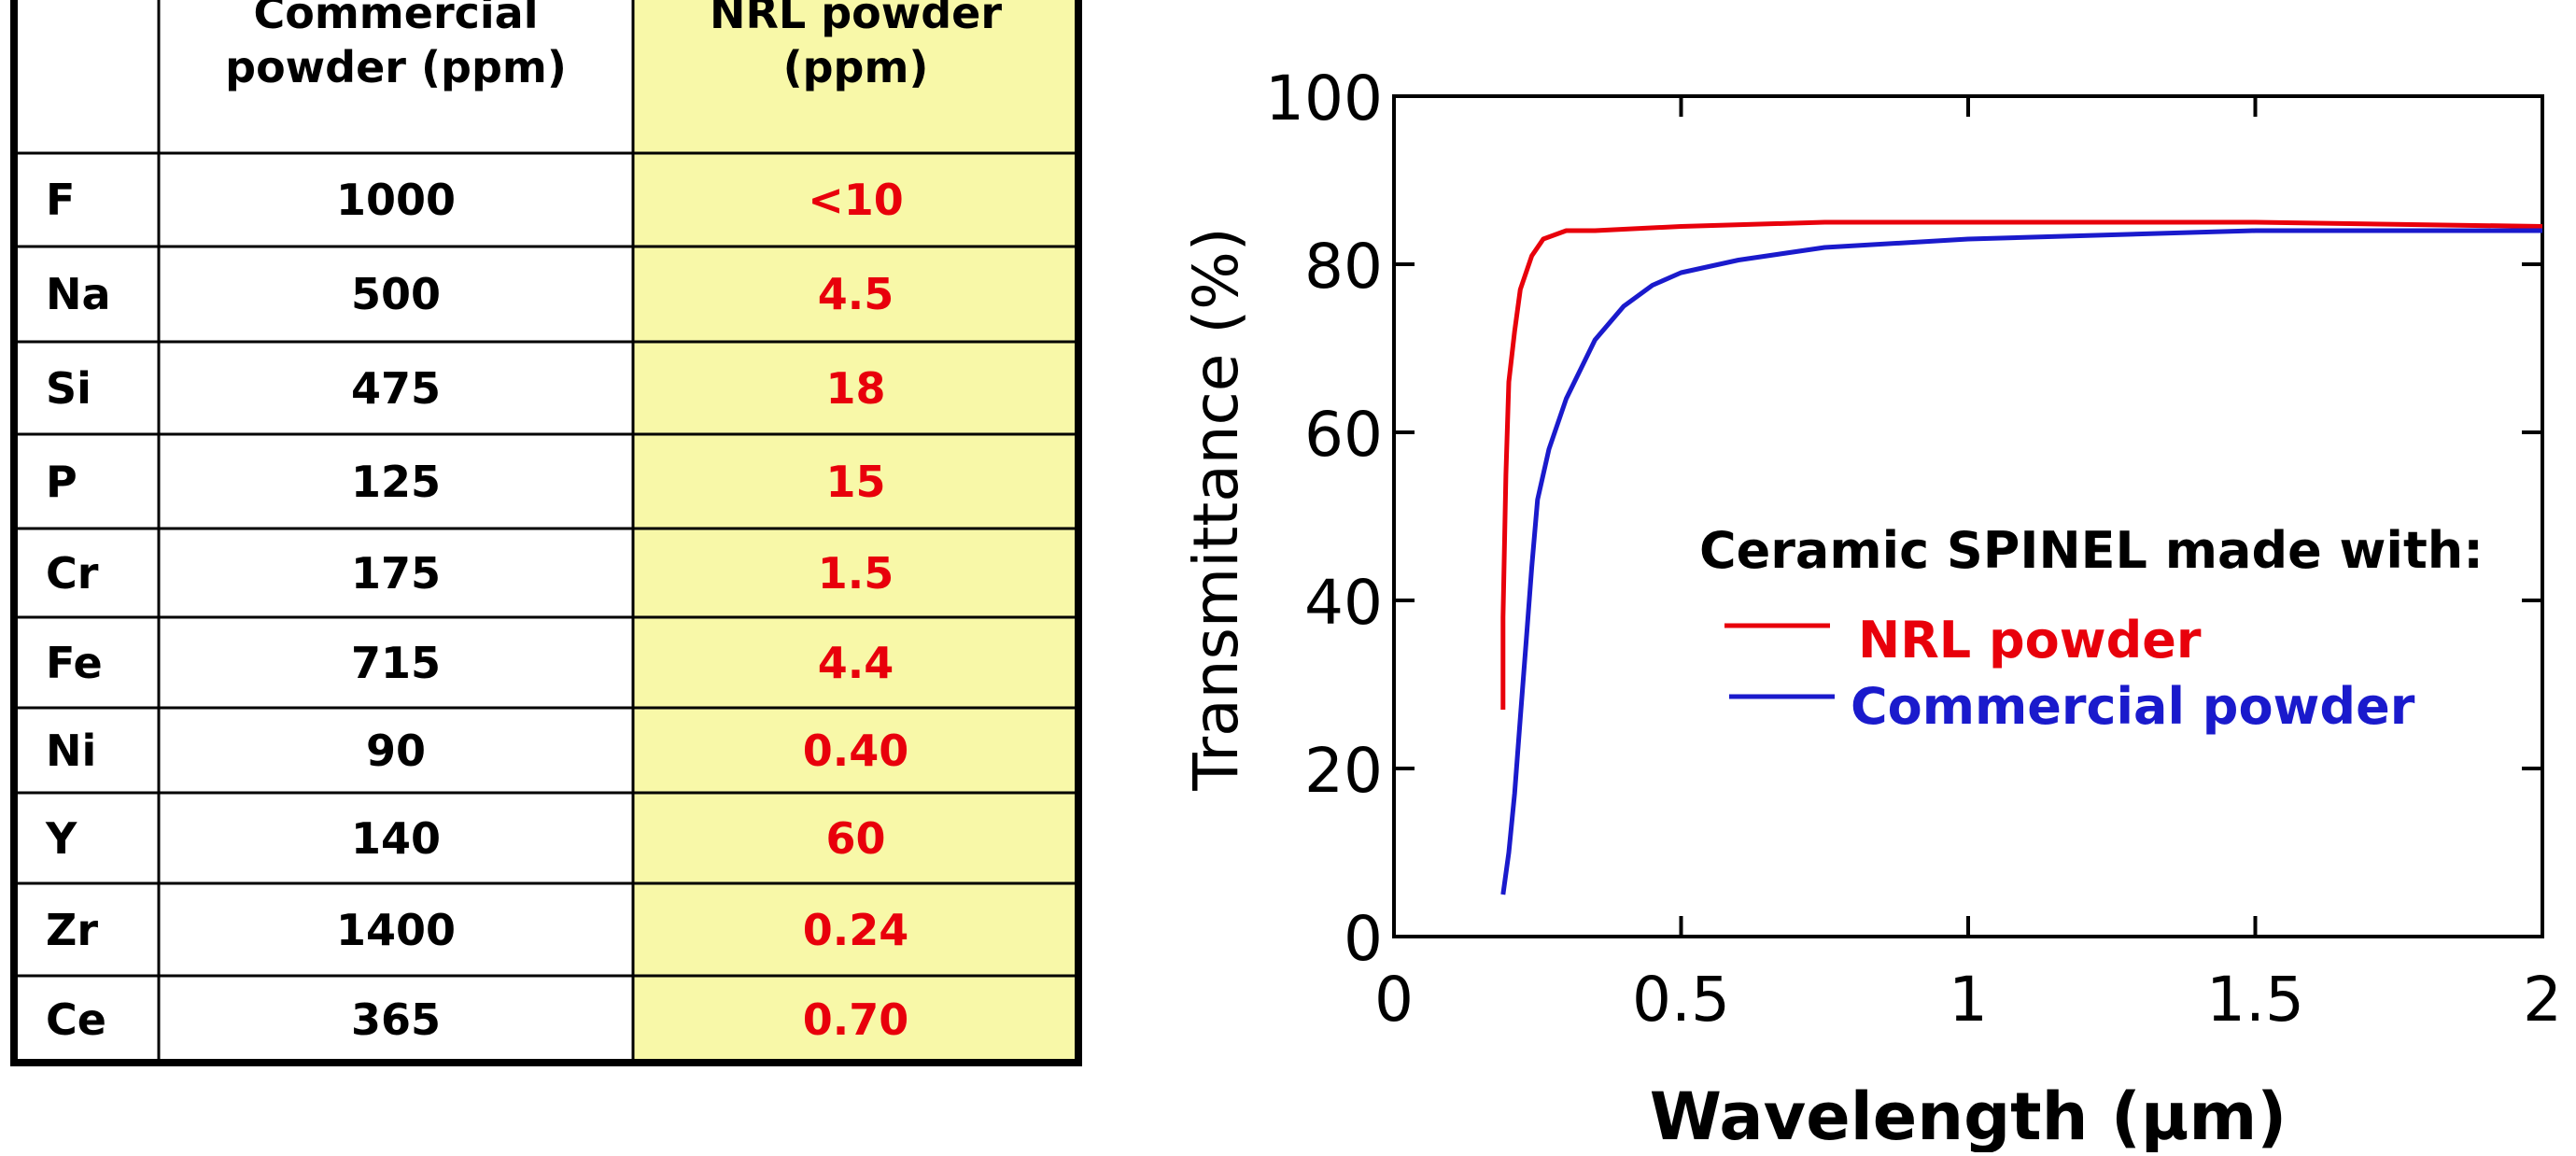 This screenshot has width=2576, height=1156. I want to click on commercial-value-cell: 500, so click(396, 294).